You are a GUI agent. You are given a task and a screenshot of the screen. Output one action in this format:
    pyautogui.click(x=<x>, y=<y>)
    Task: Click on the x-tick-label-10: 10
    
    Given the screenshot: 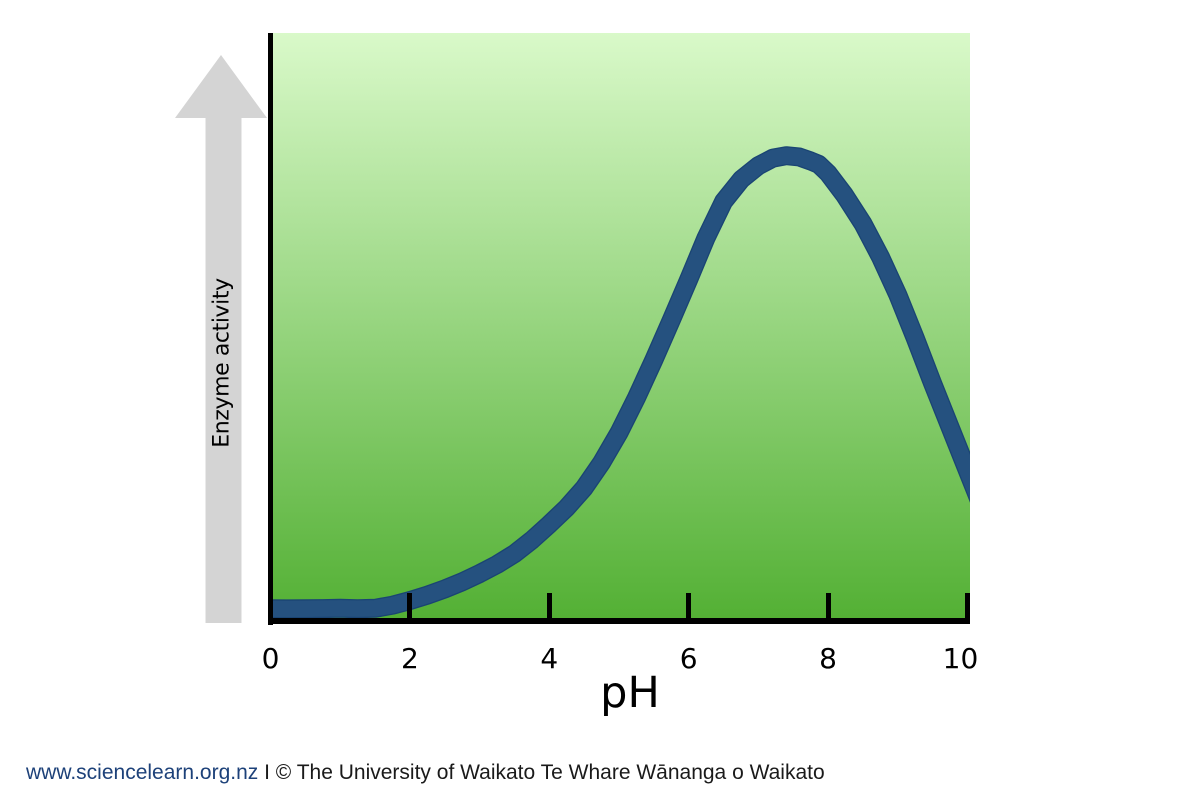 What is the action you would take?
    pyautogui.click(x=960, y=658)
    